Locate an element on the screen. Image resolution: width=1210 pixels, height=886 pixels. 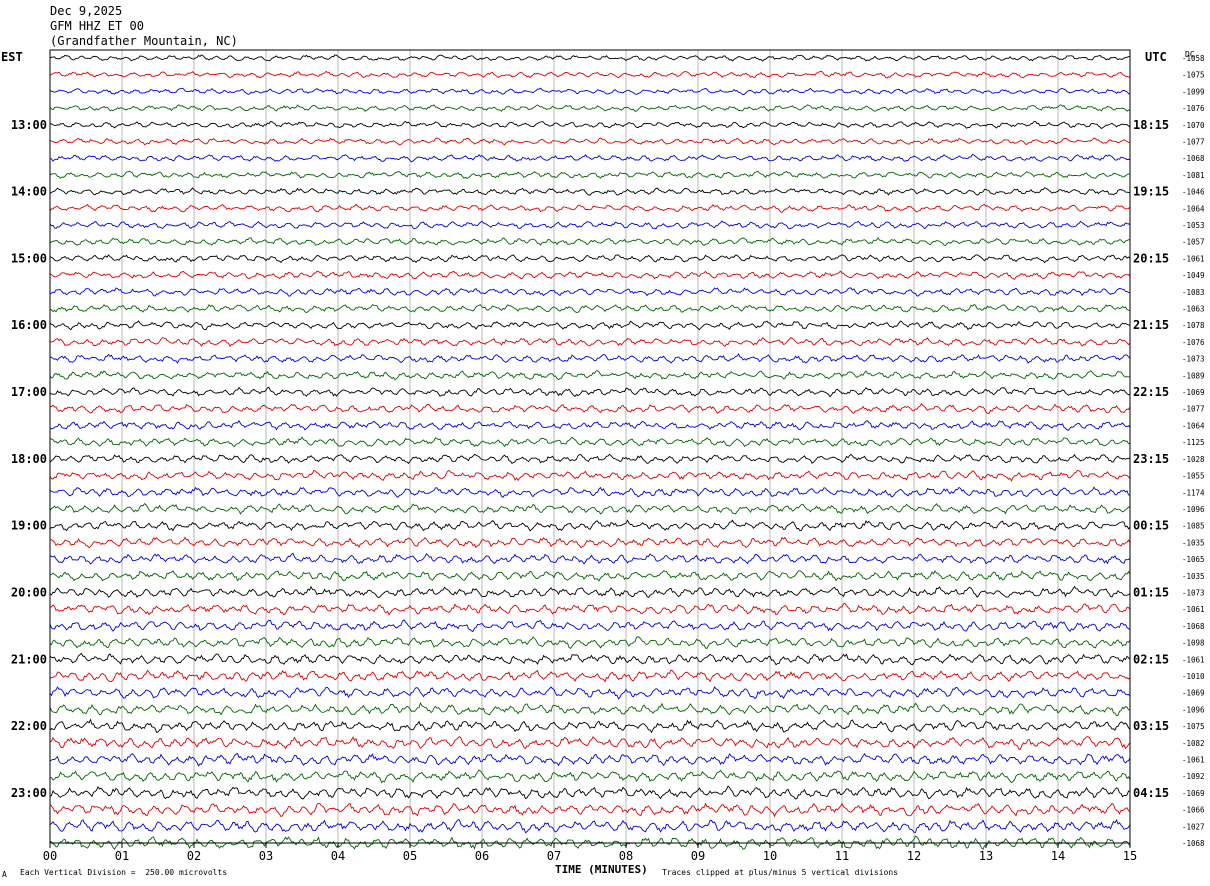
x-tick-label: 09 is located at coordinates (698, 856).